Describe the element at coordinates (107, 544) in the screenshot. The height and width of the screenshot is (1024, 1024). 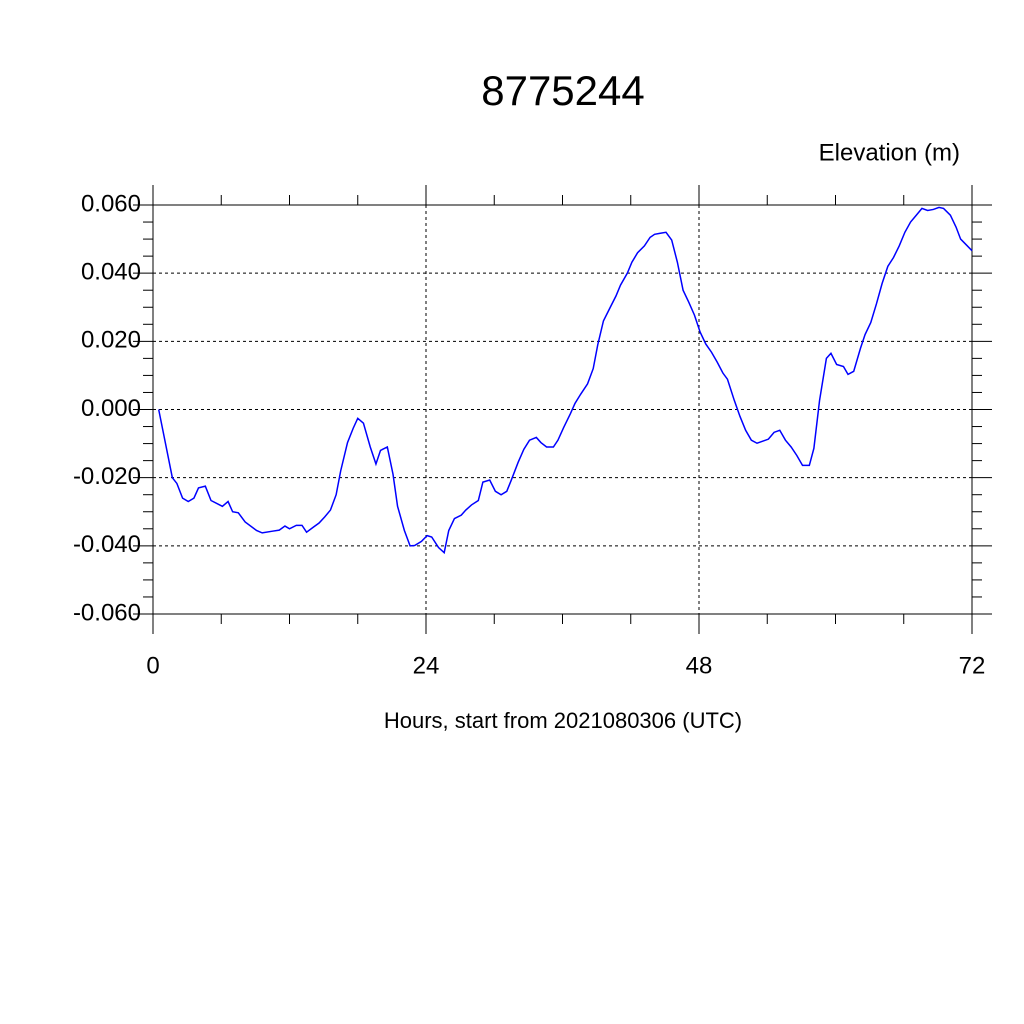
I see `y-tick-label: -0.040` at that location.